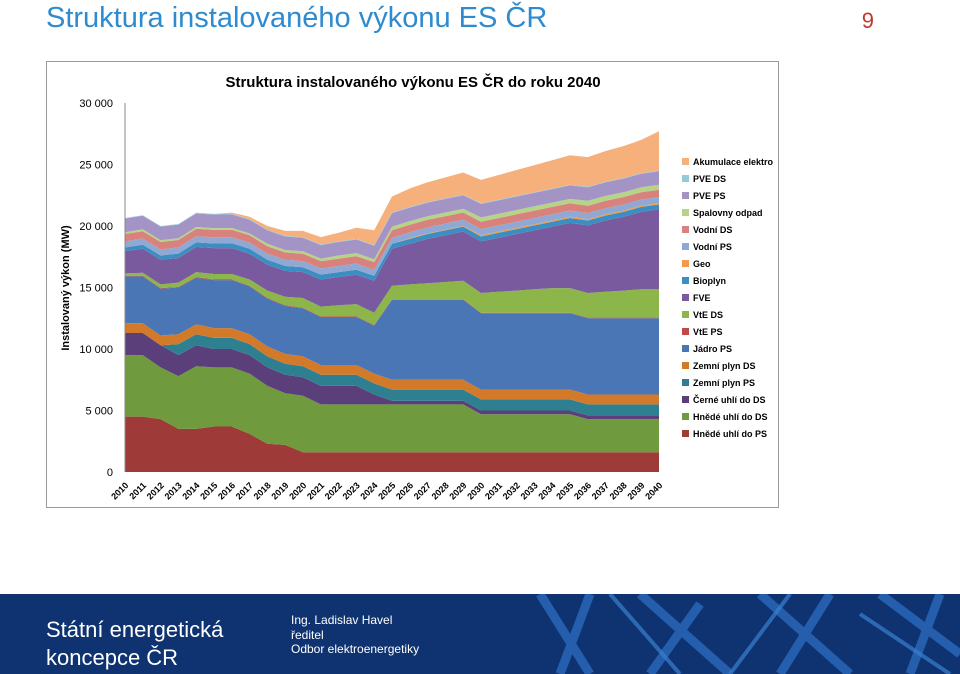 This screenshot has height=674, width=960. What do you see at coordinates (635, 490) in the screenshot?
I see `x-tick-label: 2039` at bounding box center [635, 490].